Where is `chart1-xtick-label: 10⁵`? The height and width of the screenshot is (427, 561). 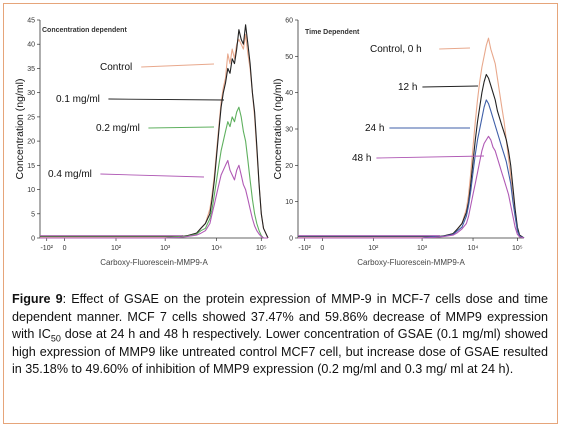
chart1-xtick-label: 10⁵ is located at coordinates (261, 248).